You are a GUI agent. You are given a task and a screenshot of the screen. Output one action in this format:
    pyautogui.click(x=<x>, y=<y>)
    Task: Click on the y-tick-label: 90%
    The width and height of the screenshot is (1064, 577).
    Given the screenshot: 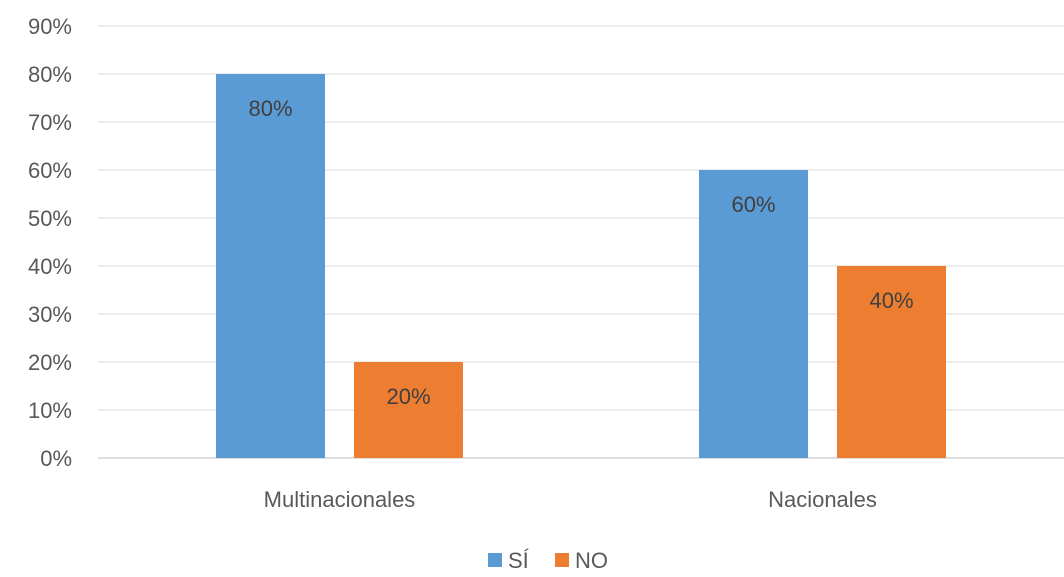 What is the action you would take?
    pyautogui.click(x=50, y=26)
    